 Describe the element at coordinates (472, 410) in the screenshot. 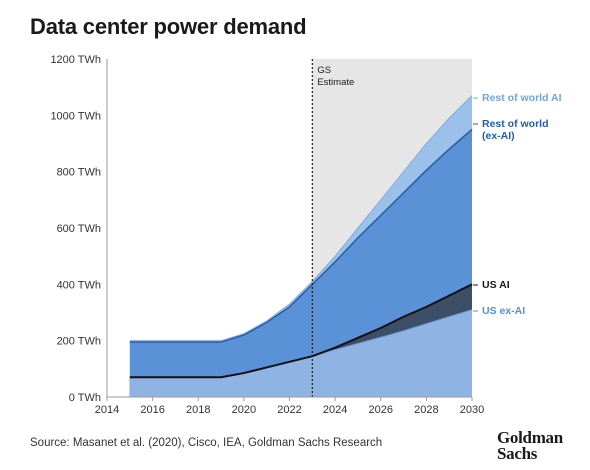

I see `x-tick-label: 2030` at that location.